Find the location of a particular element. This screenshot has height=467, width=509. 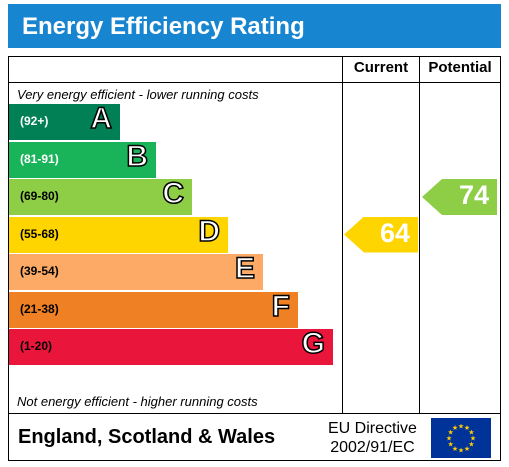

band-range: (21-38) is located at coordinates (39, 308).